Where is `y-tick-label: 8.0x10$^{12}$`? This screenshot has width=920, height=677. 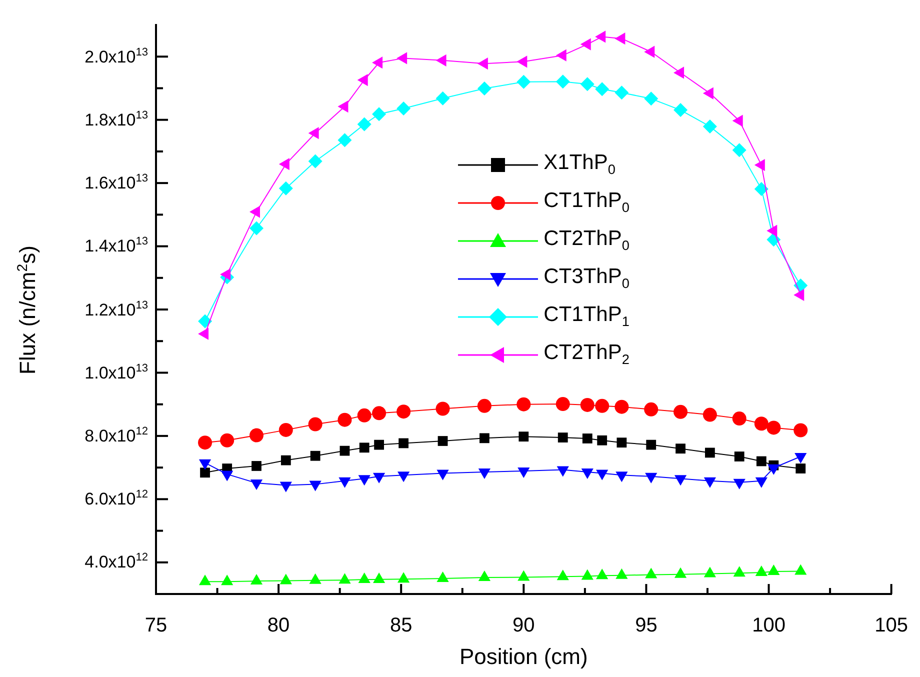 y-tick-label: 8.0x10$^{12}$ is located at coordinates (116, 436).